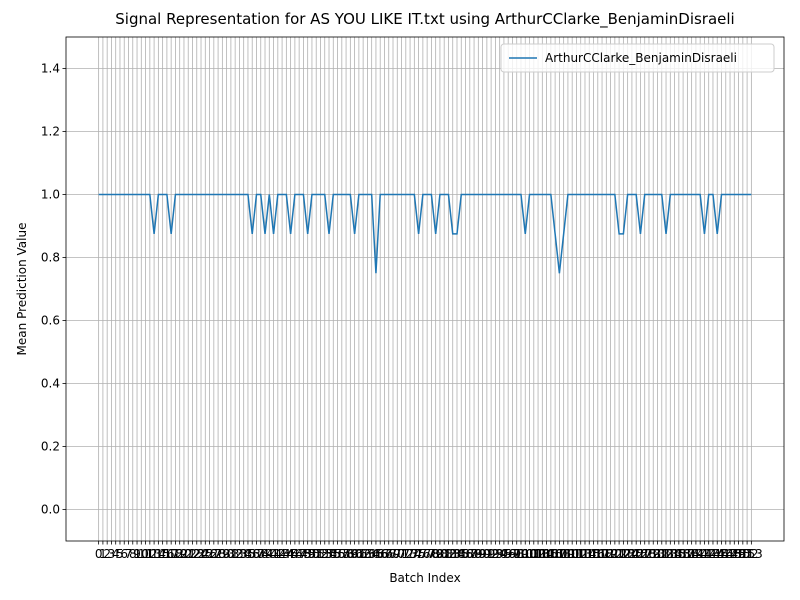 The width and height of the screenshot is (800, 600). What do you see at coordinates (226, 554) in the screenshot?
I see `x-tick-label: 30` at bounding box center [226, 554].